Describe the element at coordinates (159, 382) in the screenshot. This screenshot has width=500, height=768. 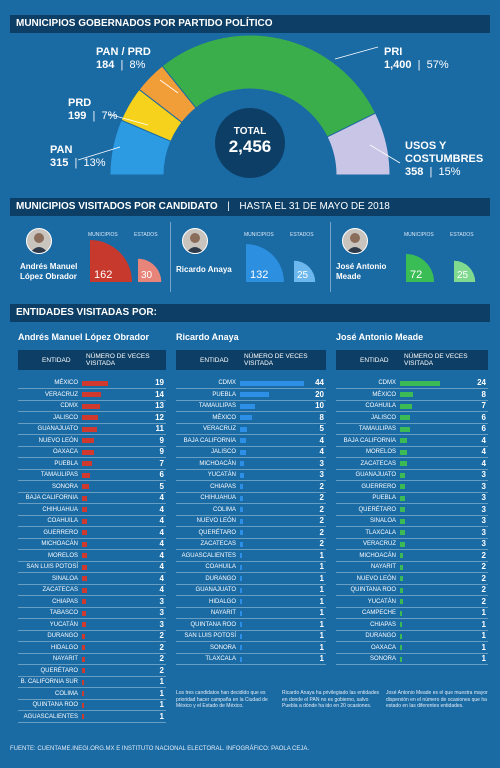
I see `row-value: 19` at that location.